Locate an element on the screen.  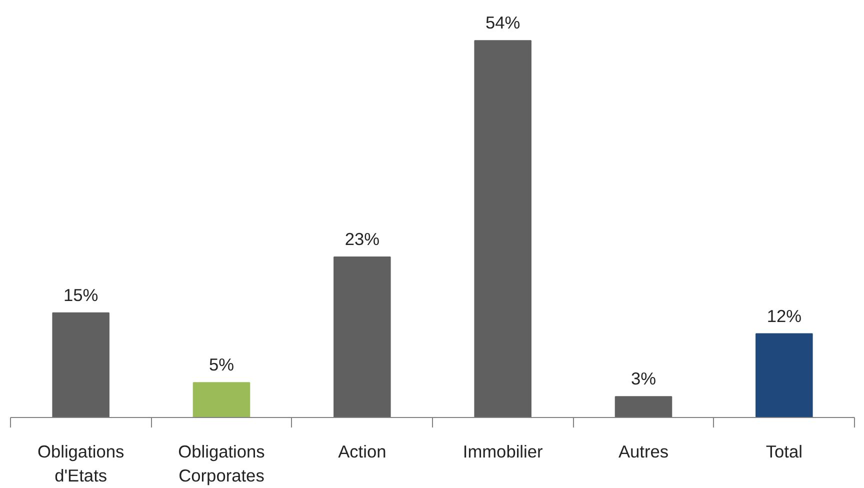
data-label: 12% is located at coordinates (784, 316).